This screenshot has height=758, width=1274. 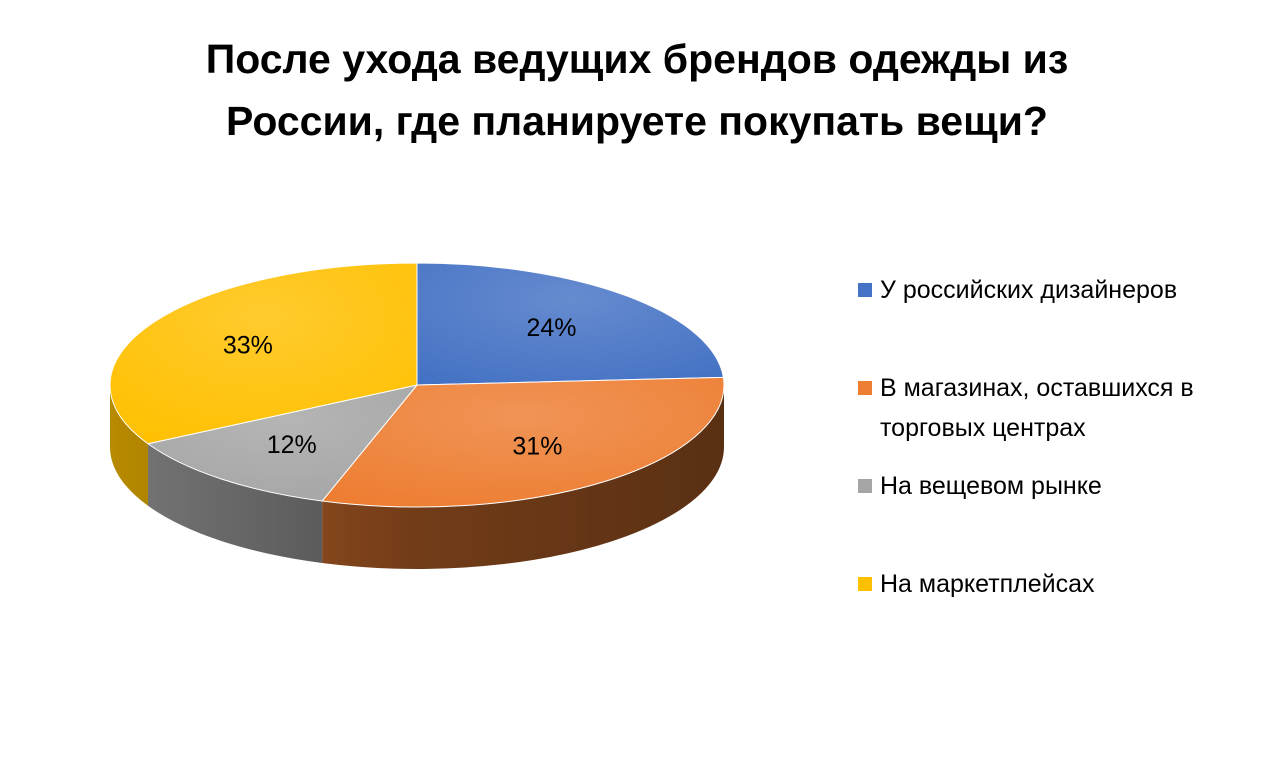 What do you see at coordinates (551, 328) in the screenshot?
I see `pie-label-designers: 24%` at bounding box center [551, 328].